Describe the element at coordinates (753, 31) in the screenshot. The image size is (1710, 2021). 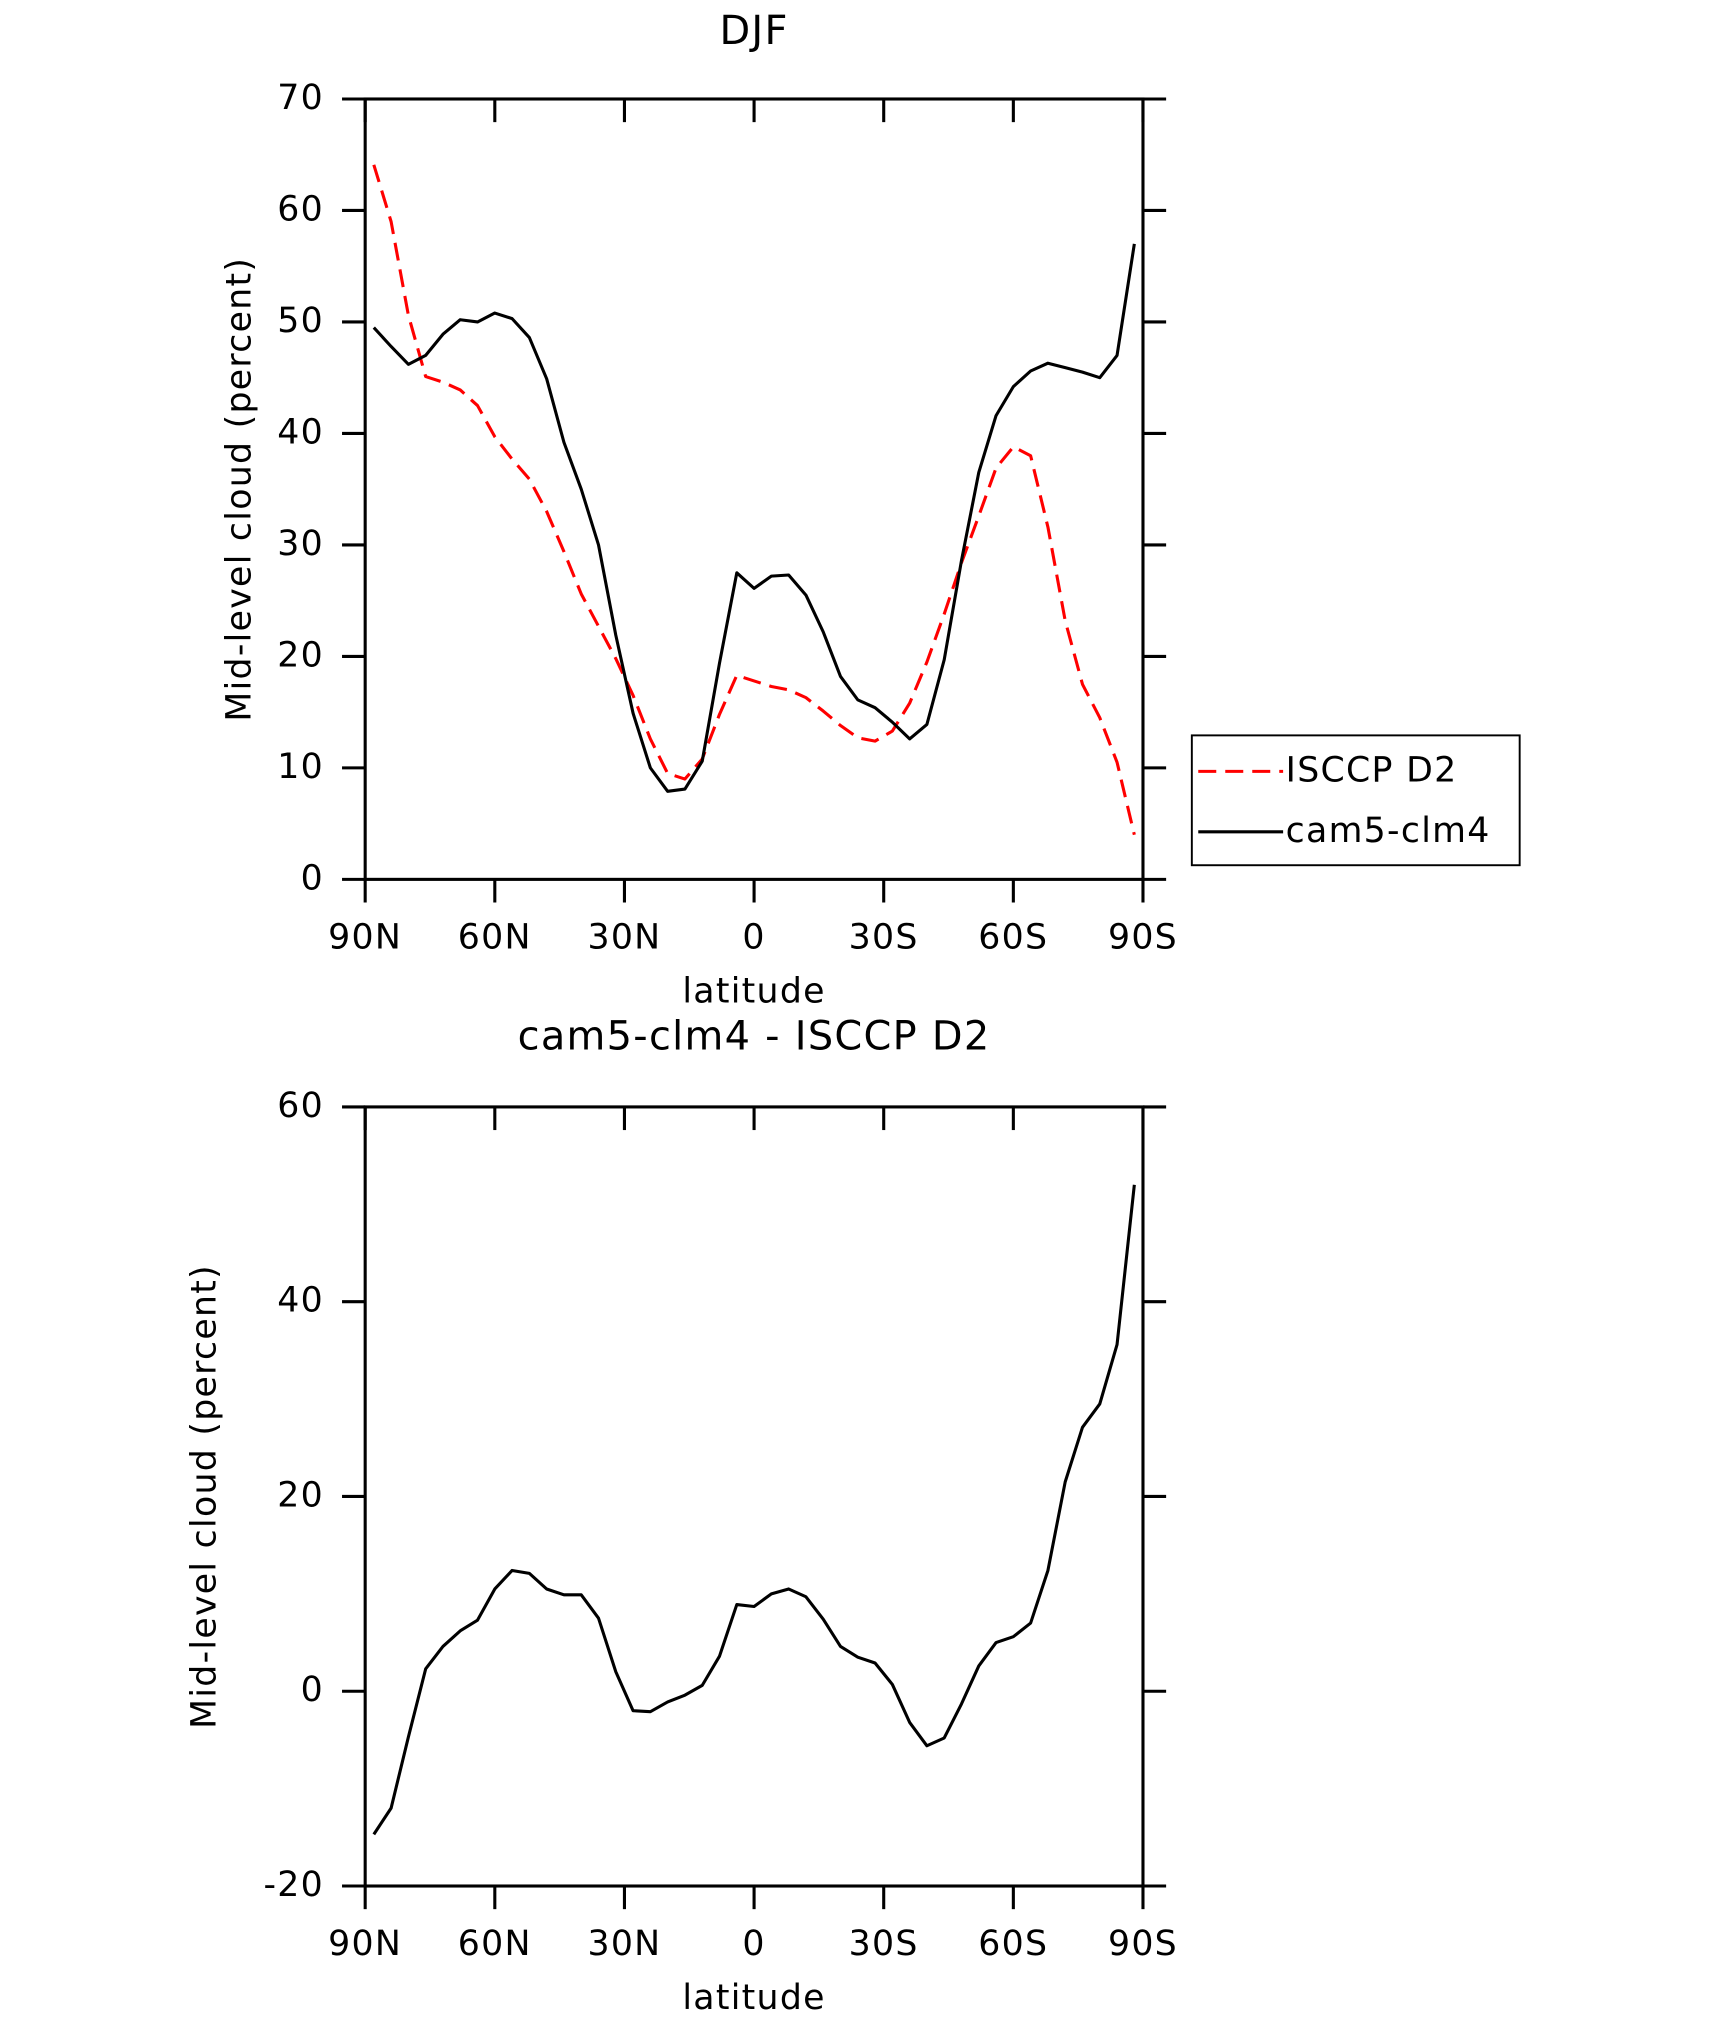
I see `chart-title: DJF` at that location.